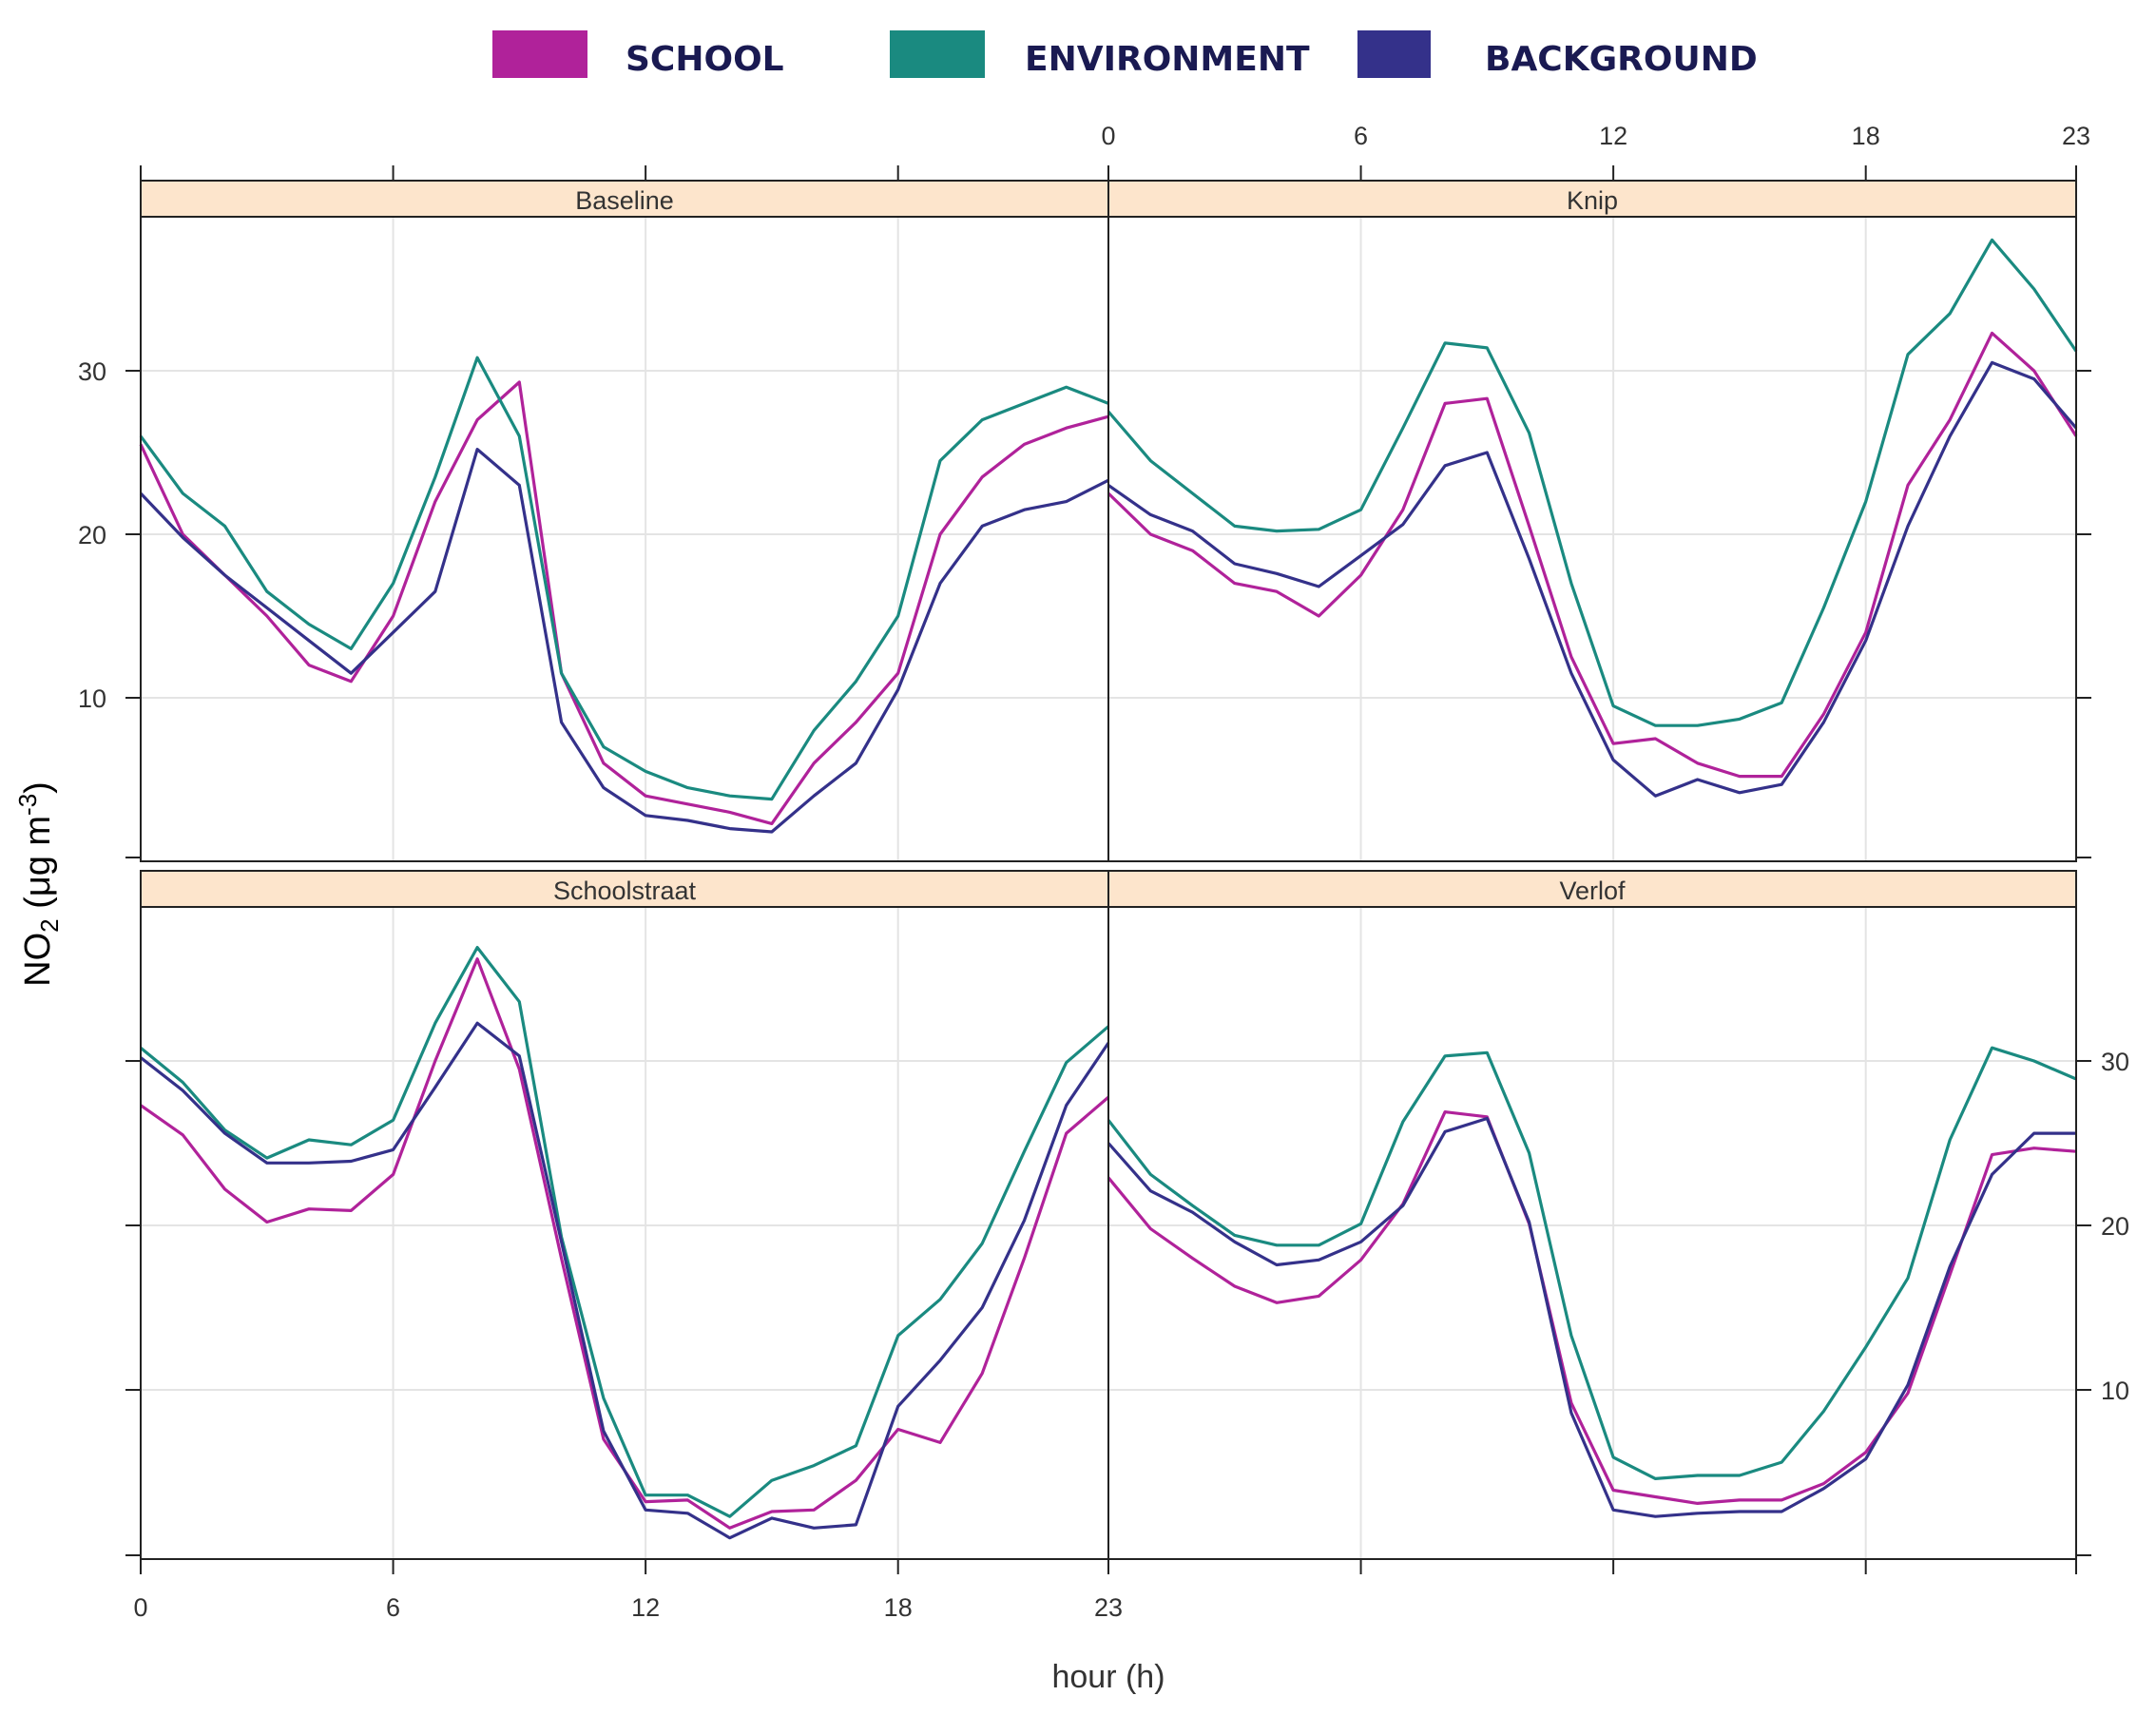 The width and height of the screenshot is (2156, 1715). What do you see at coordinates (645, 1607) in the screenshot?
I see `x-tick-label-bottom-12: 12` at bounding box center [645, 1607].